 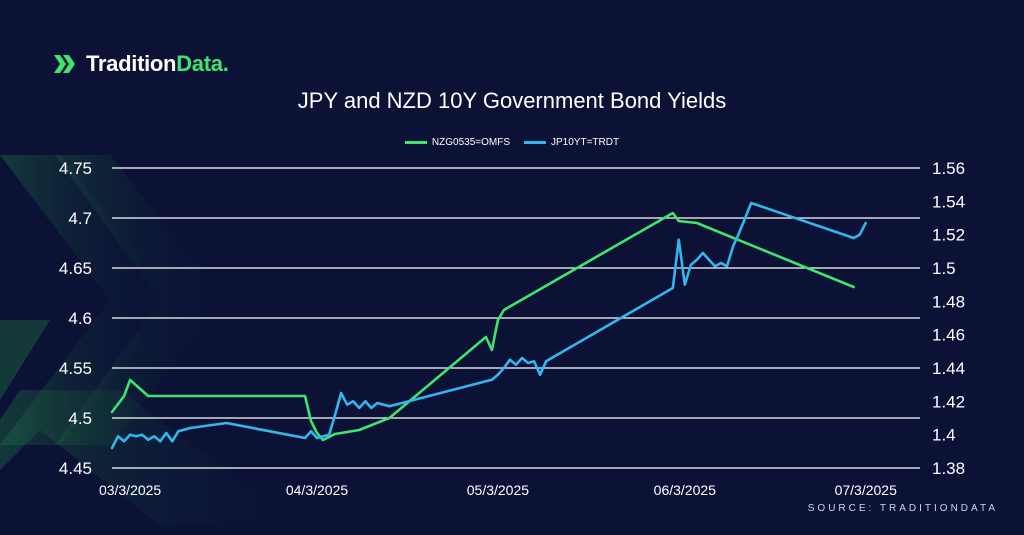 What do you see at coordinates (75, 368) in the screenshot?
I see `left-axis-tick-label: 4.55` at bounding box center [75, 368].